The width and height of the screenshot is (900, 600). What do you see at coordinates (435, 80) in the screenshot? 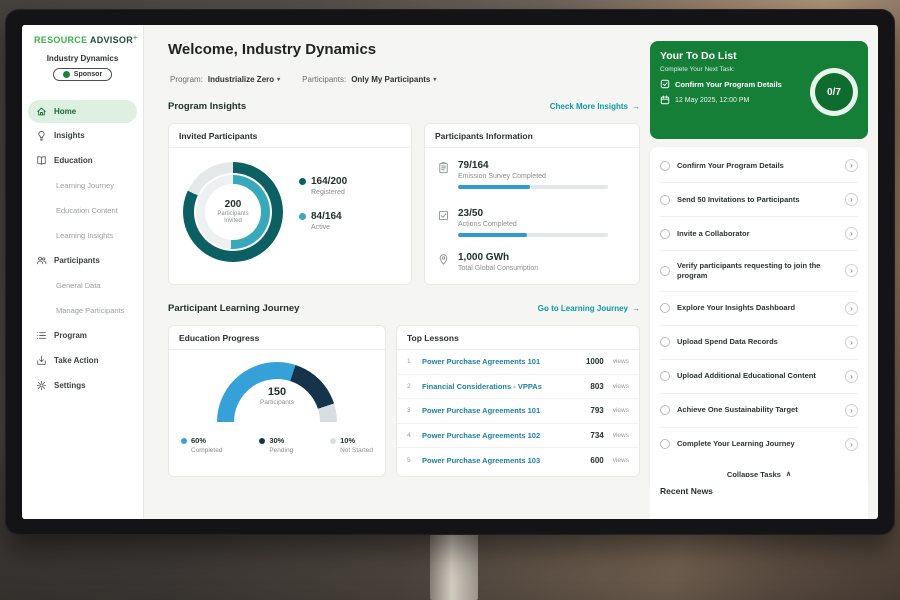
I see `chevron-down-icon: ▾` at bounding box center [435, 80].